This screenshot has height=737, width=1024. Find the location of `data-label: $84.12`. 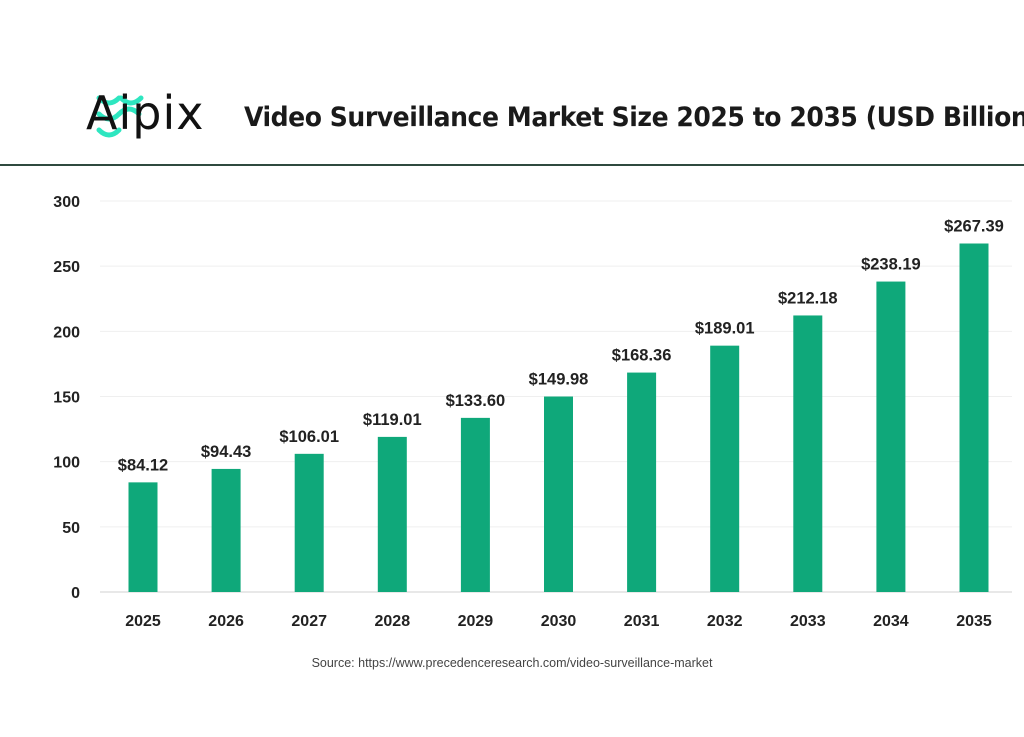

data-label: $84.12 is located at coordinates (143, 465).